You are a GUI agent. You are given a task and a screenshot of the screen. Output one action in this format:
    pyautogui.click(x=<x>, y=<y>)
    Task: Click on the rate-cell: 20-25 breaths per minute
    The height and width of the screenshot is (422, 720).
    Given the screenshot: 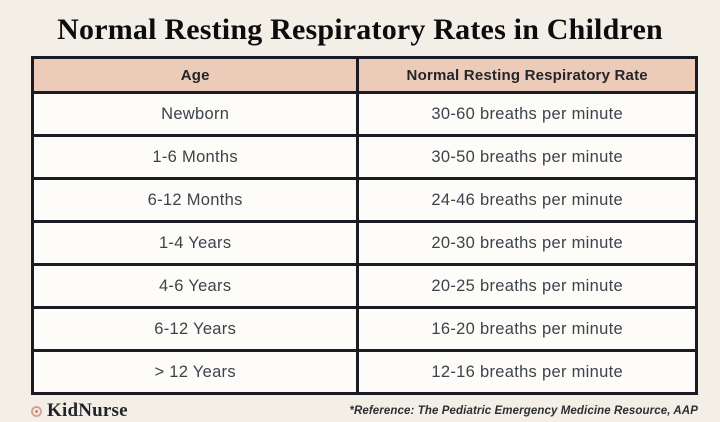 What is the action you would take?
    pyautogui.click(x=527, y=286)
    